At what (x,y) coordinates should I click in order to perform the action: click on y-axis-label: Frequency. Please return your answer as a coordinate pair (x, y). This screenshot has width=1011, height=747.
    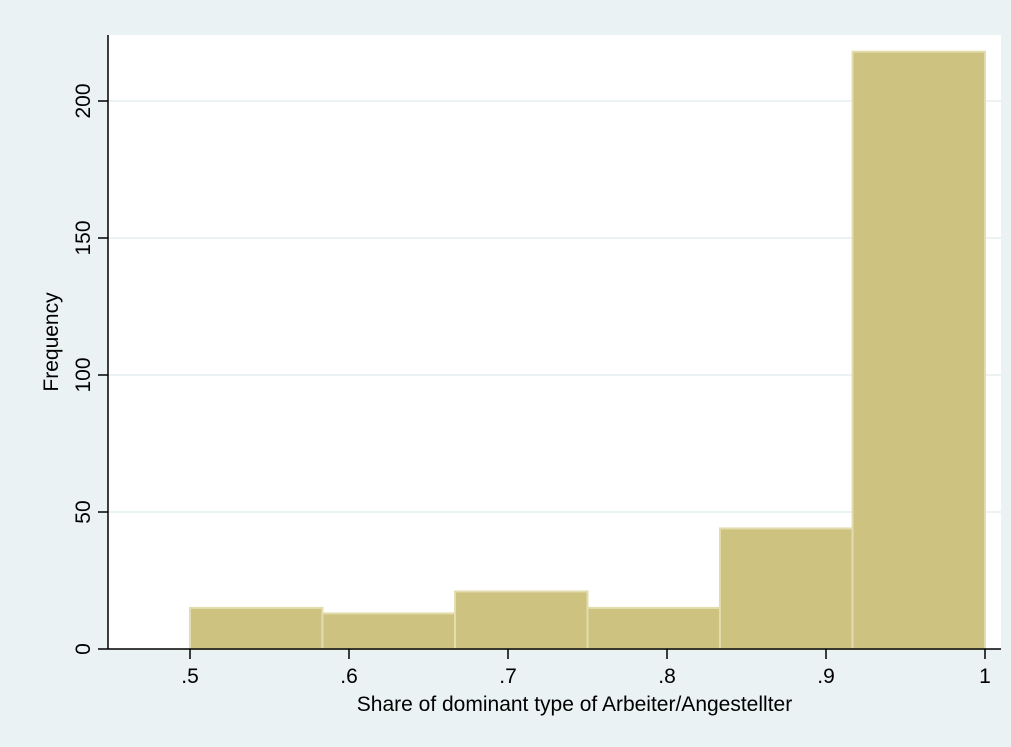
    Looking at the image, I should click on (51, 342).